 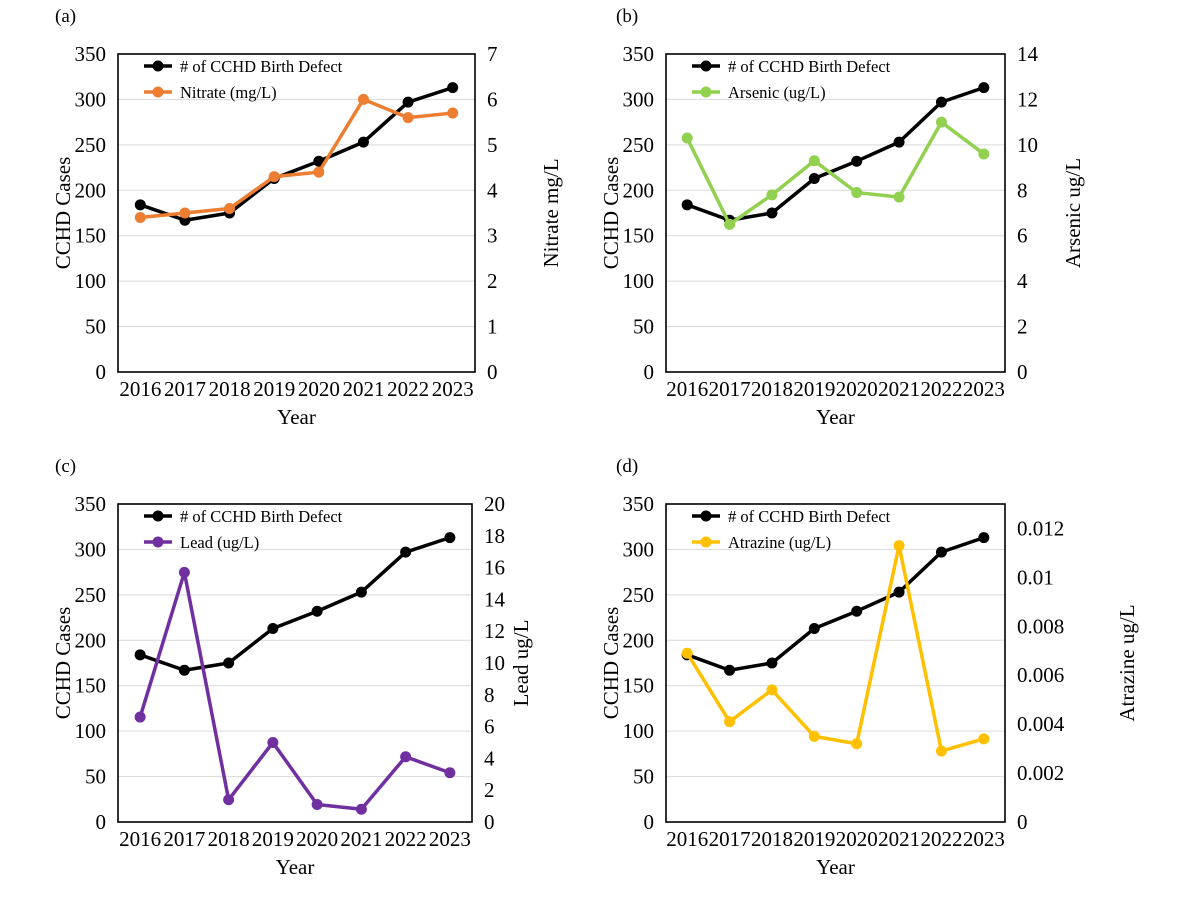 I want to click on left-axis-tick-label: 50, so click(x=95, y=777).